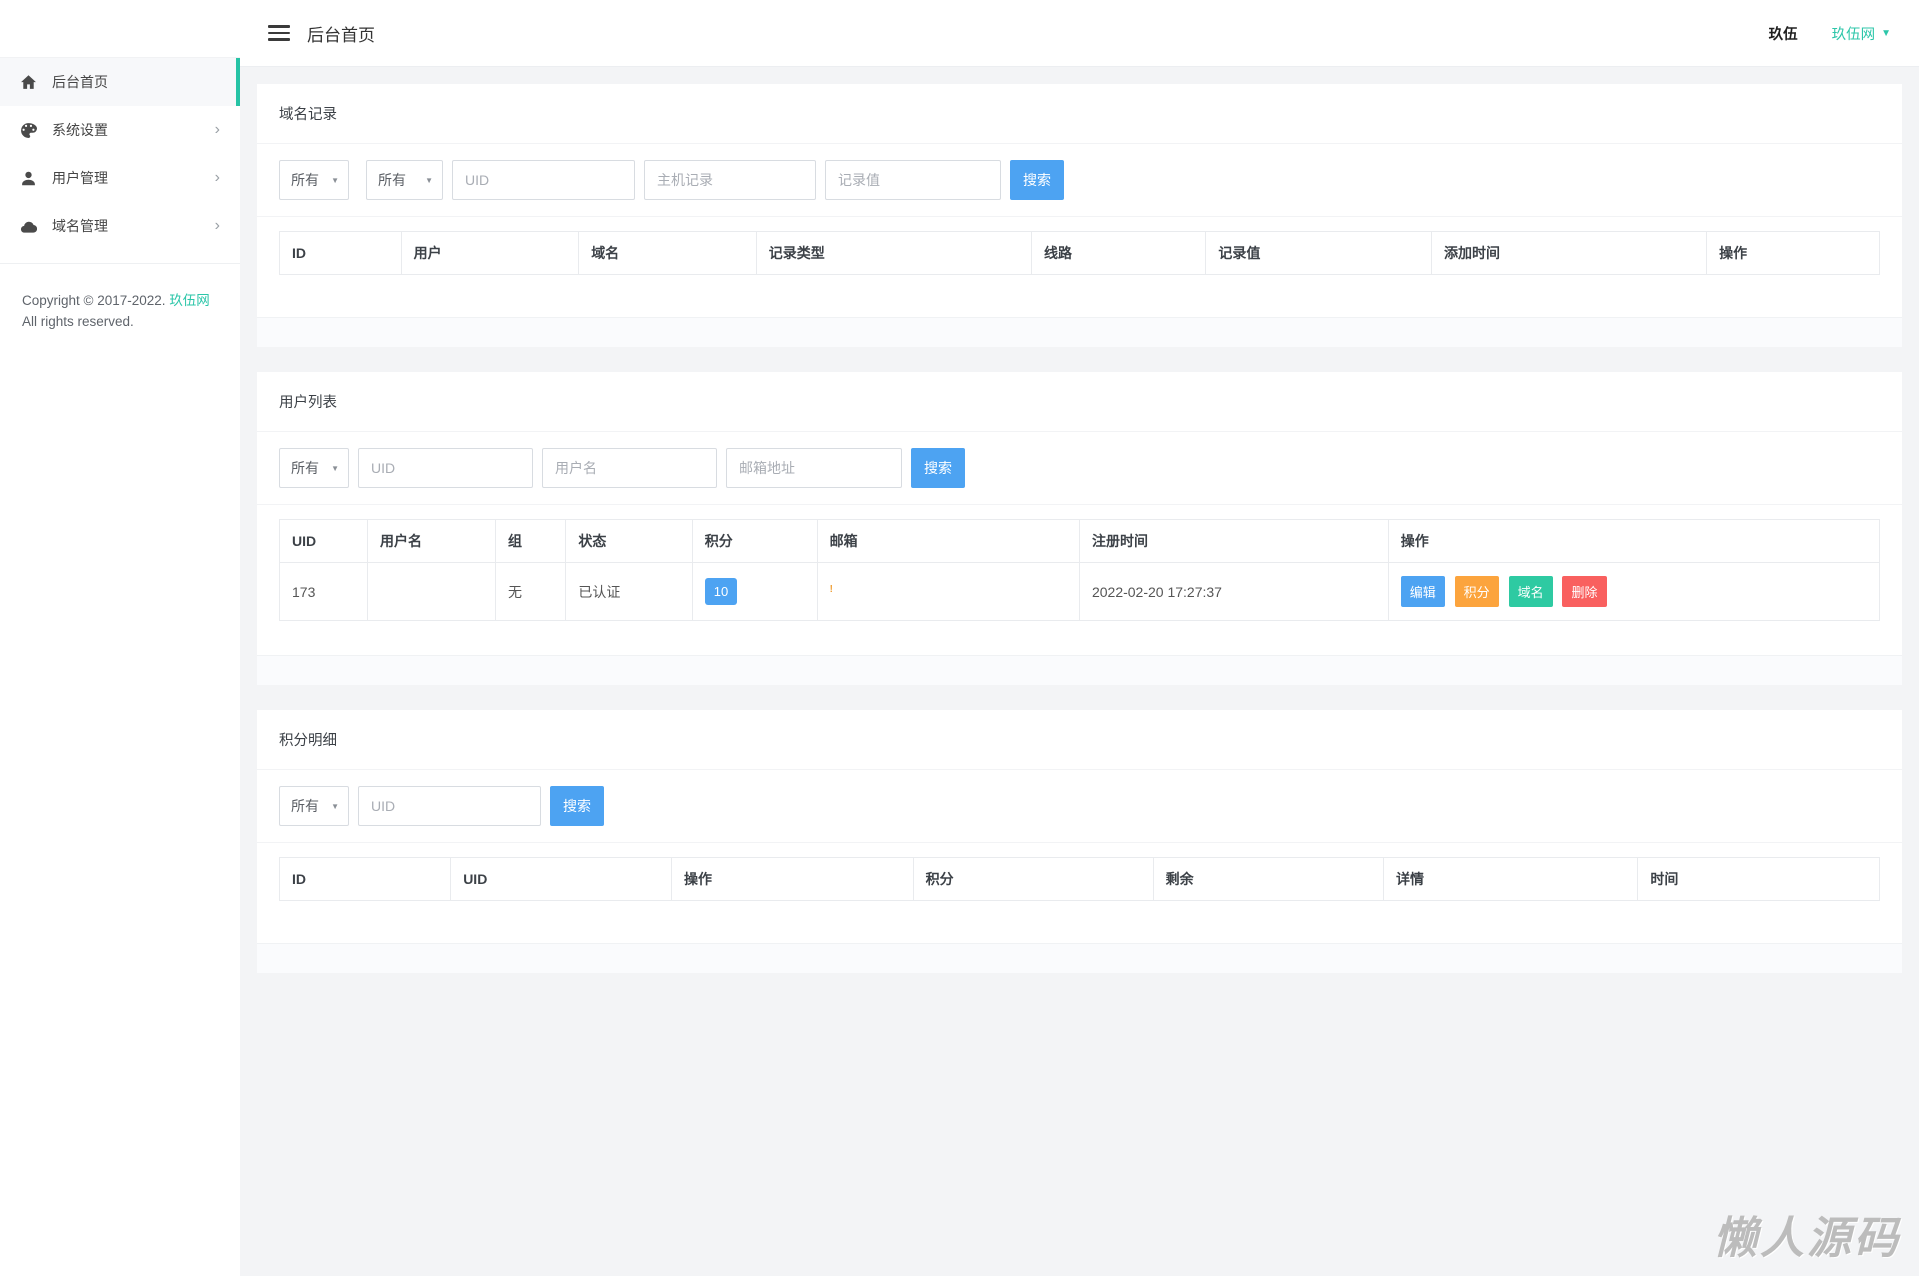 This screenshot has width=1919, height=1276. Describe the element at coordinates (431, 591) in the screenshot. I see `cell-username` at that location.